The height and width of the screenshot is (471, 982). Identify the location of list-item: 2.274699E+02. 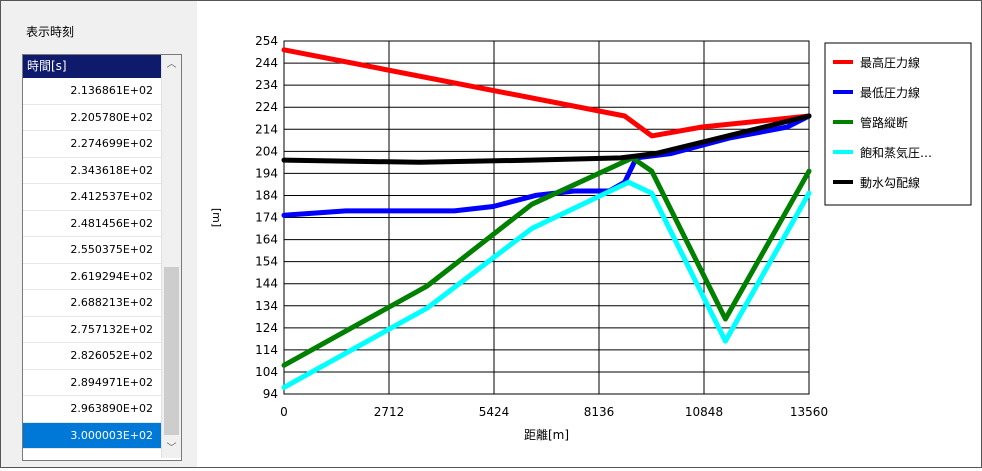
(92, 144).